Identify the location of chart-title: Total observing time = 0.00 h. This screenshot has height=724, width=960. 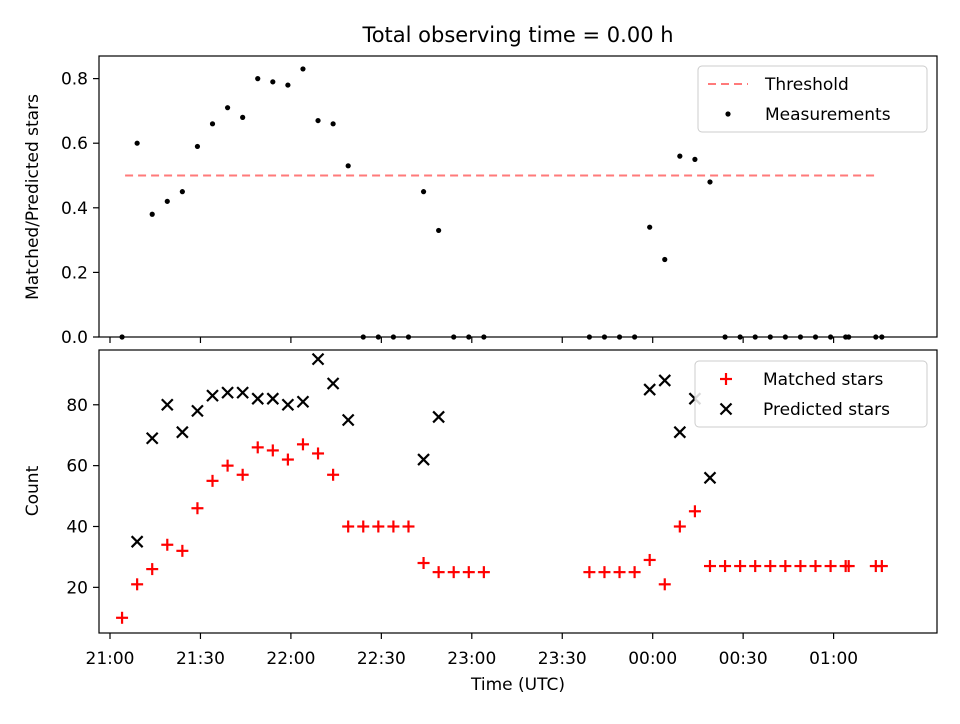
(517, 35).